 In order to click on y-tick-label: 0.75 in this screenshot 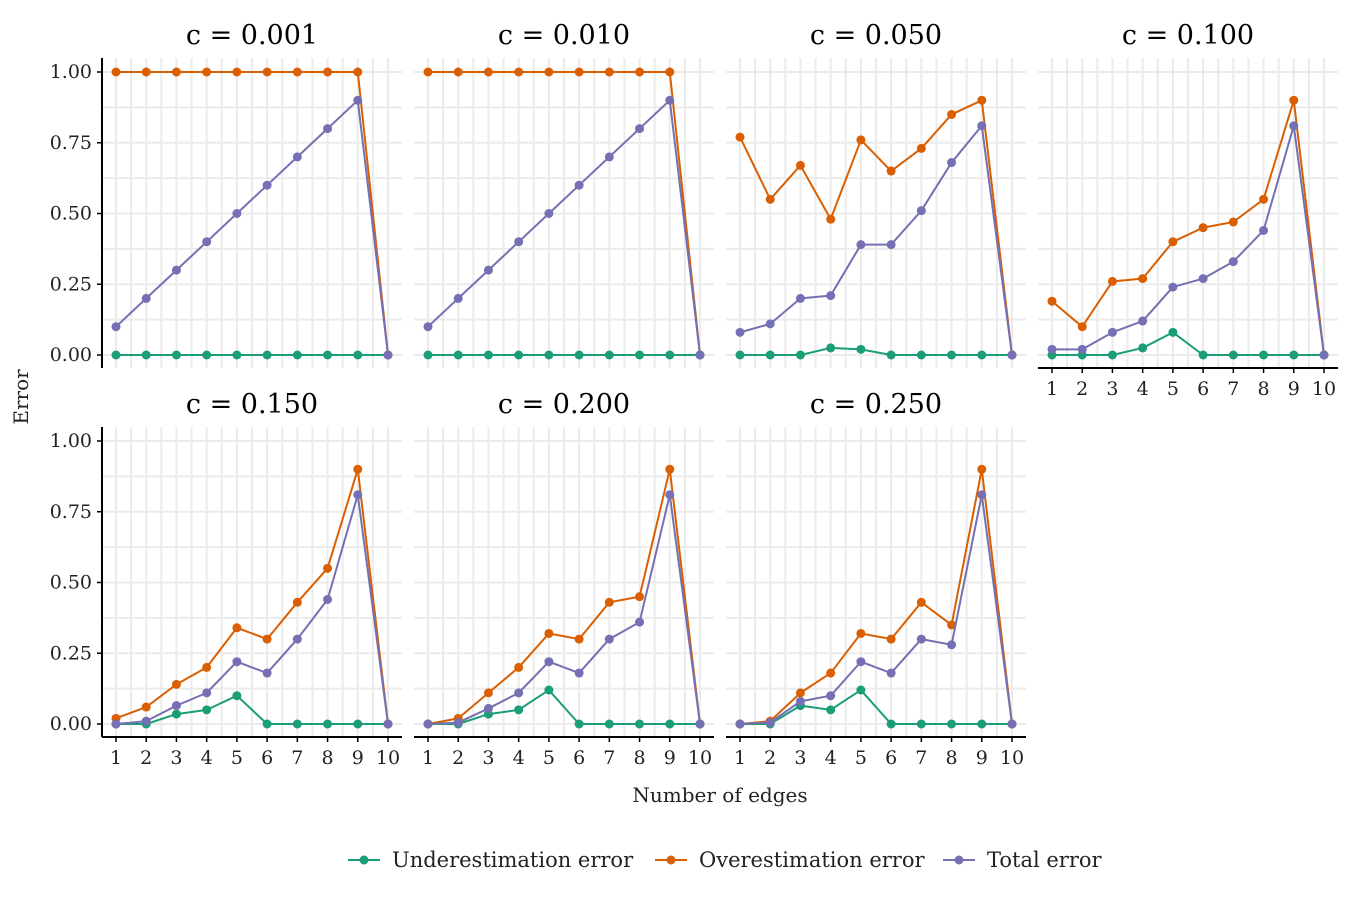, I will do `click(71, 512)`.